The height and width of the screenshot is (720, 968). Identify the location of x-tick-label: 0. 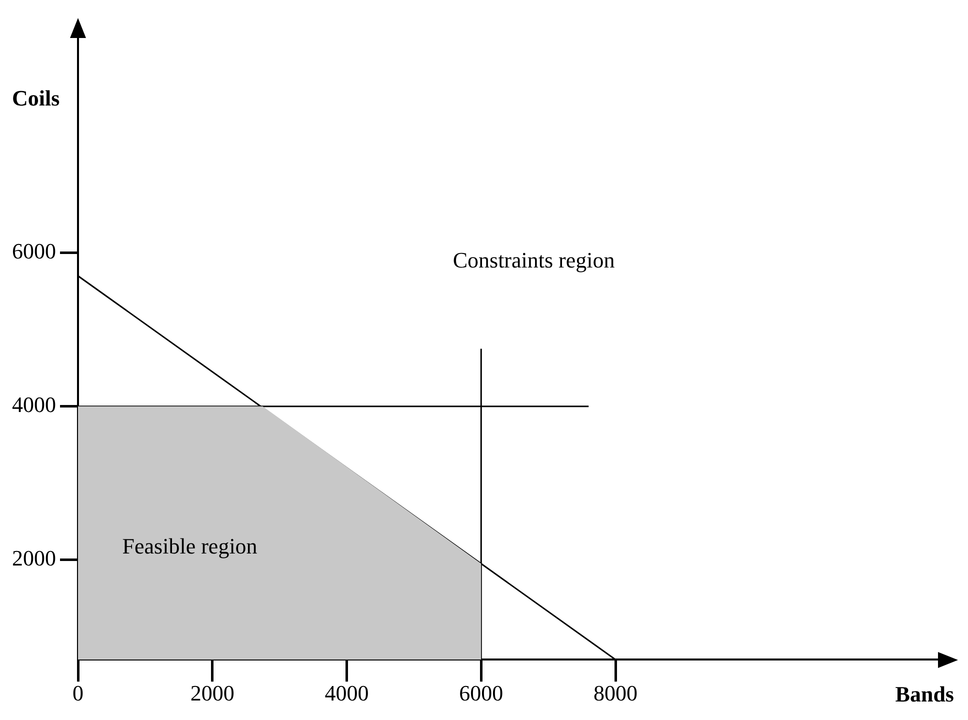
(78, 693).